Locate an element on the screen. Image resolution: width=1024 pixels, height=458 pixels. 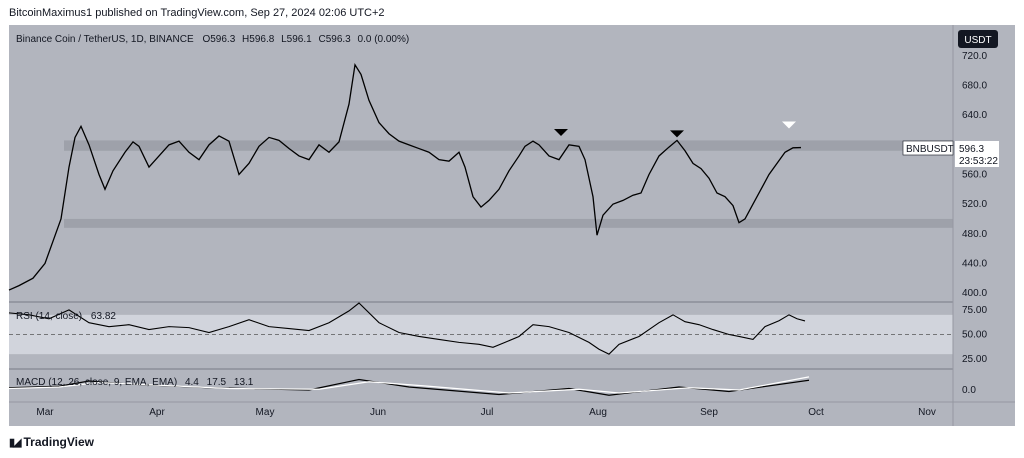
legend-close: 596.3 is located at coordinates (338, 39).